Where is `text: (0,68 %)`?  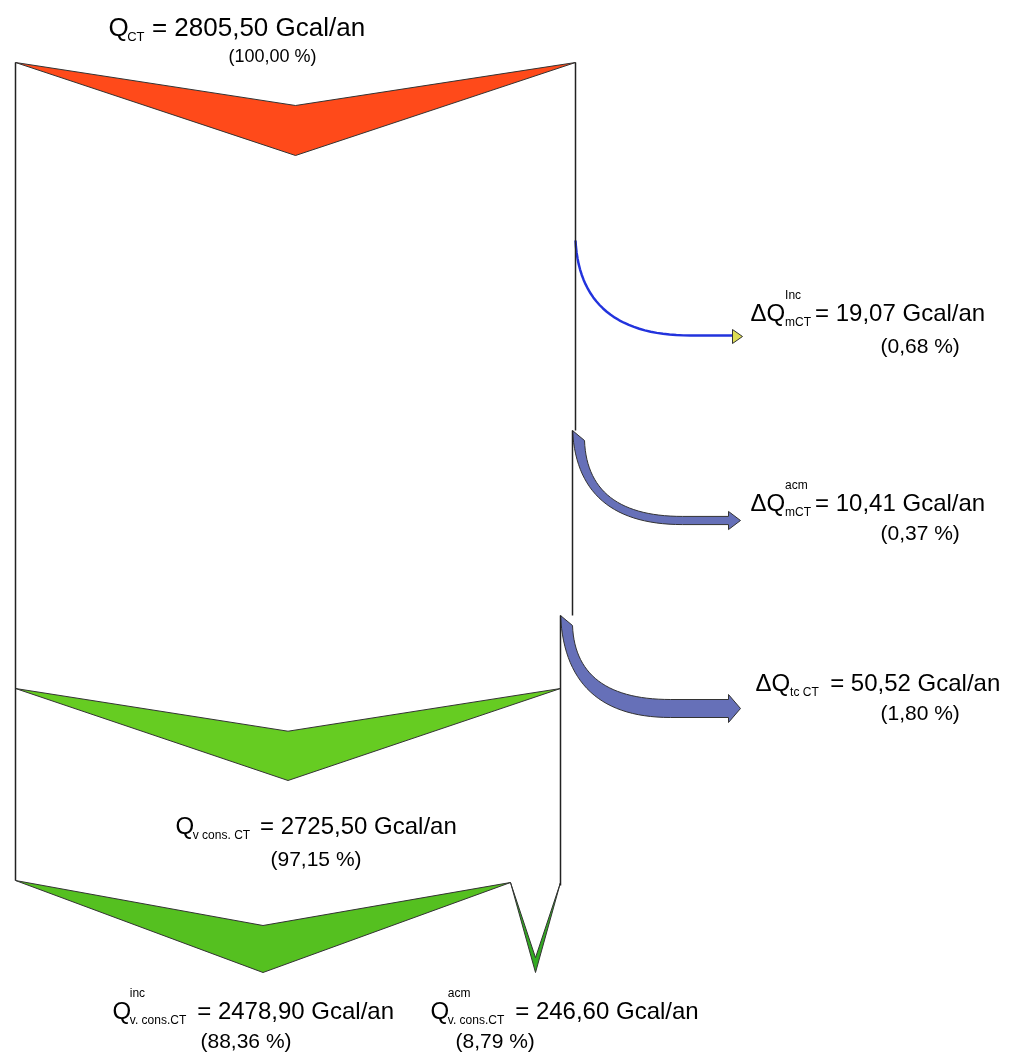 text: (0,68 %) is located at coordinates (920, 345).